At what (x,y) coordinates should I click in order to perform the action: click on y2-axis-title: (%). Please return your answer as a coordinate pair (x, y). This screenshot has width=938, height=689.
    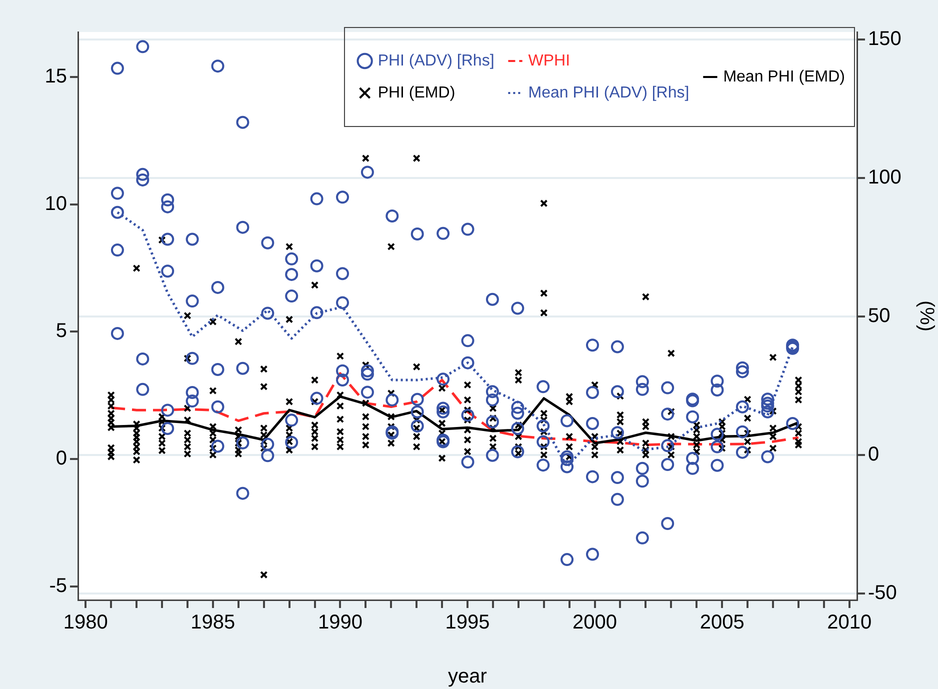
    Looking at the image, I should click on (926, 316).